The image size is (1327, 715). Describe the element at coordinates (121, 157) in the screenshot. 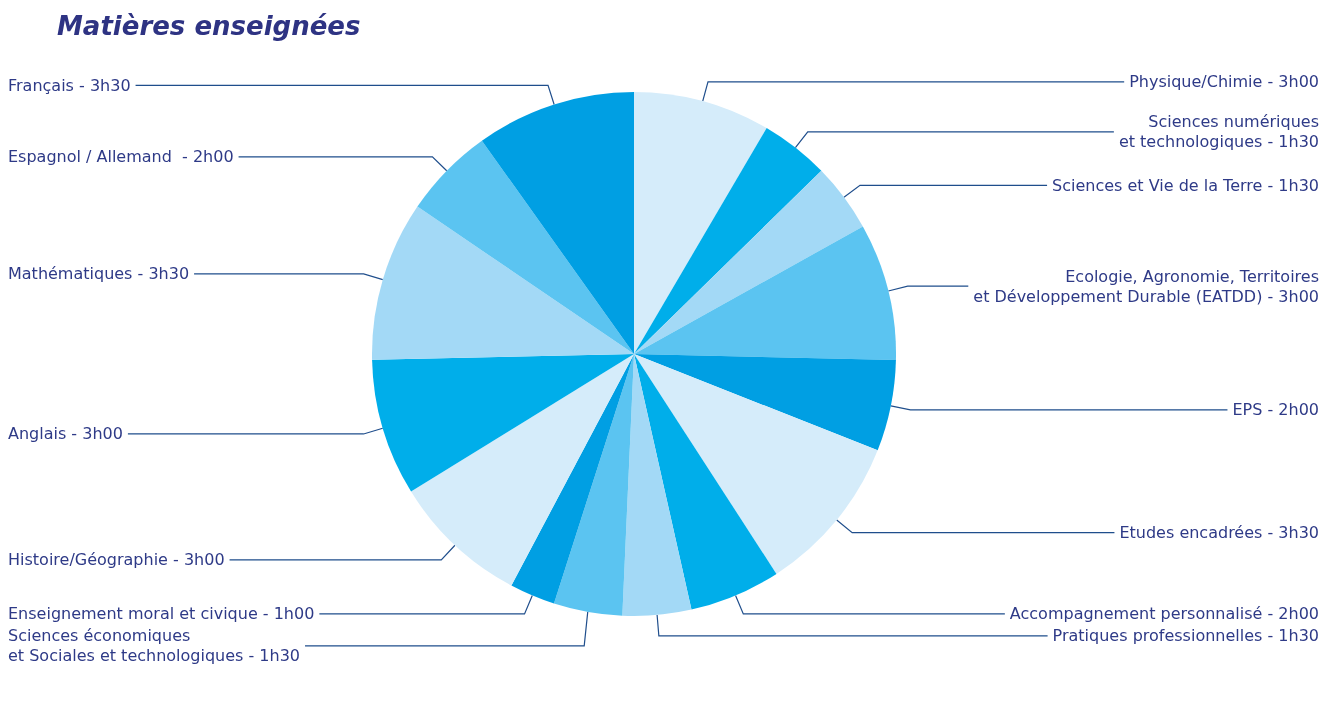

I see `slice-label: Espagnol / Allemand - 2h00` at that location.